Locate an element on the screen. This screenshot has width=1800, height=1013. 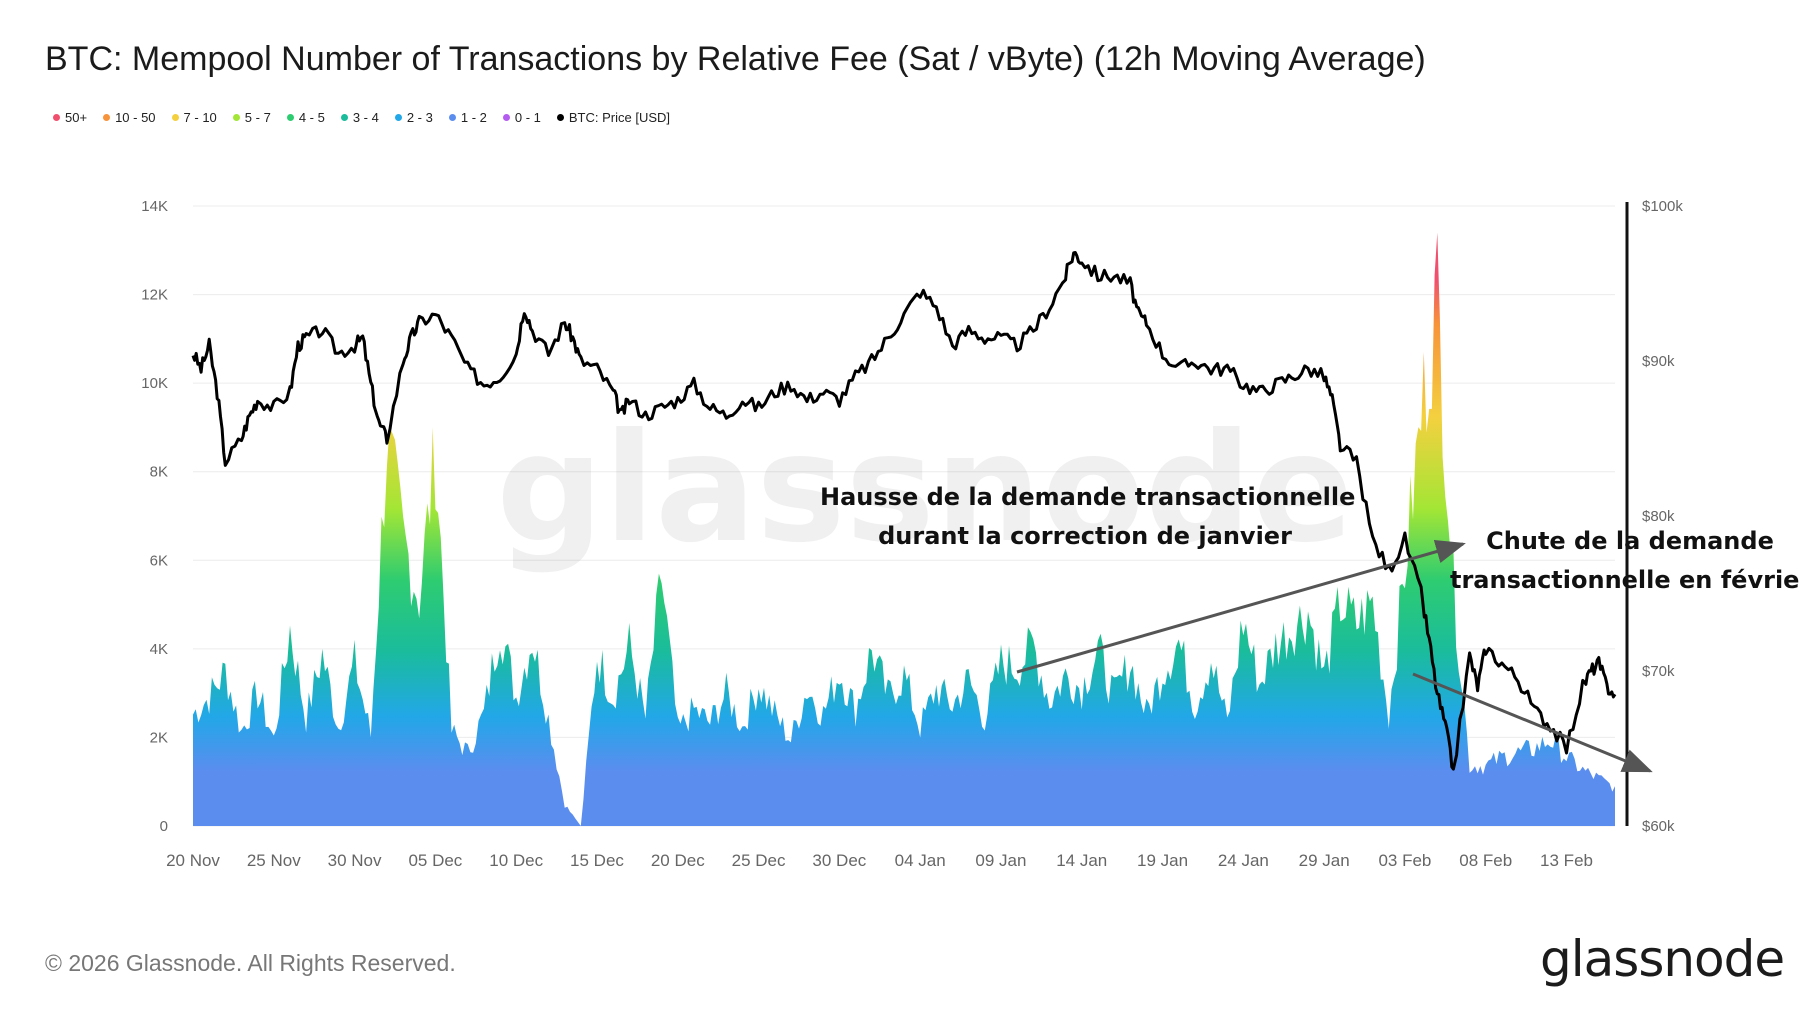
x-tick-label: 20 Dec is located at coordinates (678, 860).